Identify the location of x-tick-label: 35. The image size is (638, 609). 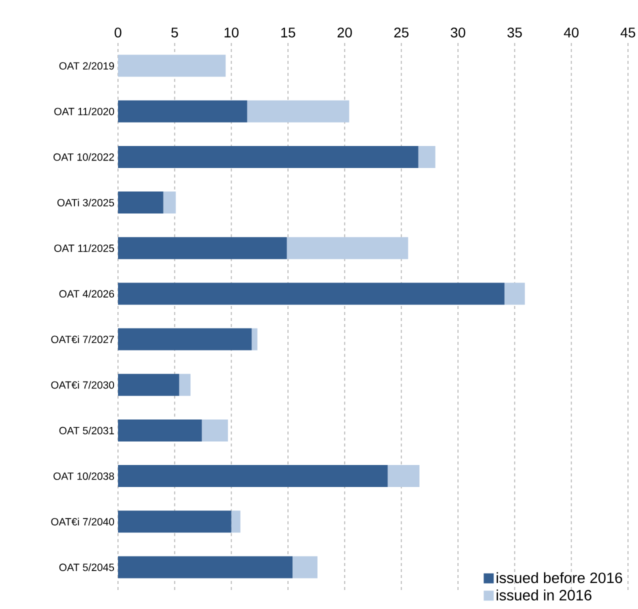
(514, 33).